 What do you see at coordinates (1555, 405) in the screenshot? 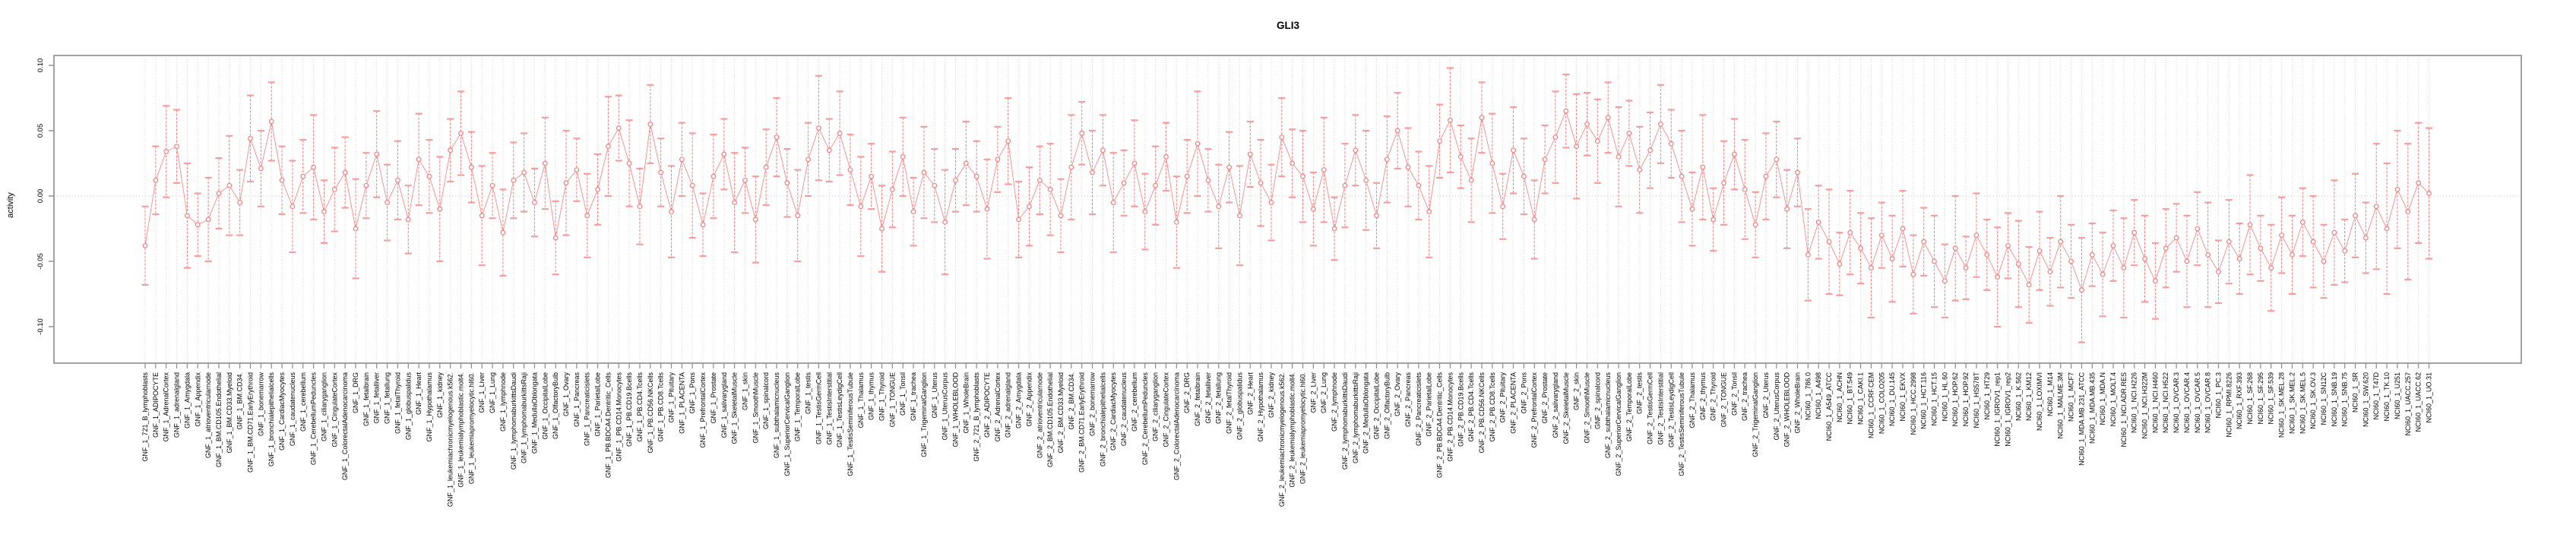
I see `x-tick-label: GNF_2_salivarygland` at bounding box center [1555, 405].